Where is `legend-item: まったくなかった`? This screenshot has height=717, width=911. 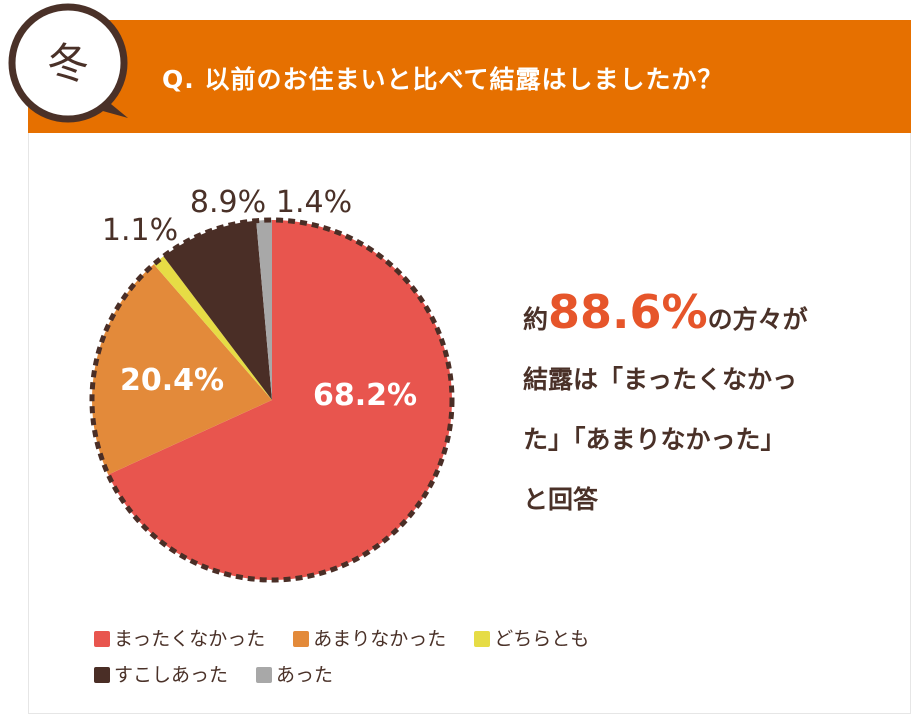
legend-item: まったくなかった is located at coordinates (179, 639).